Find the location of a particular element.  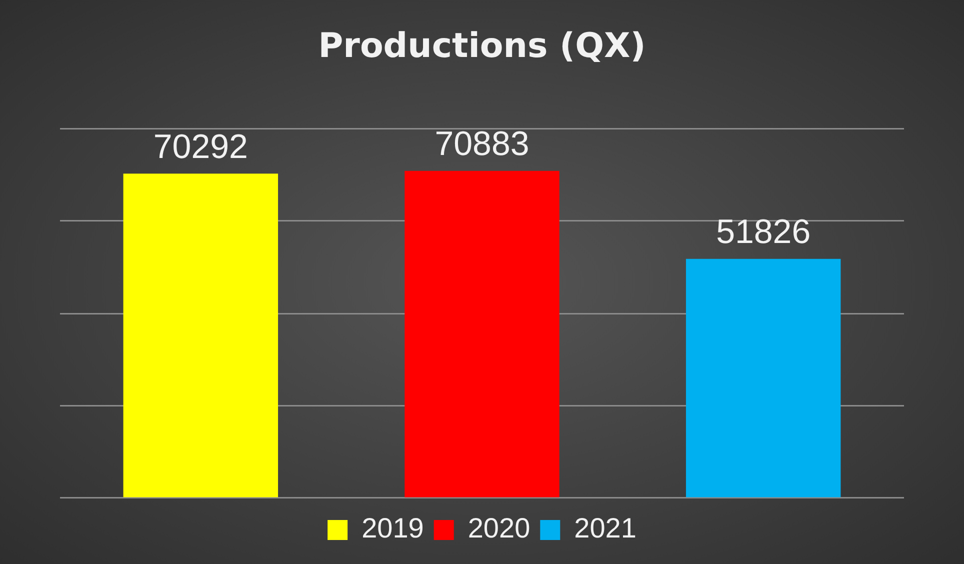

data-label: 51826 is located at coordinates (763, 232).